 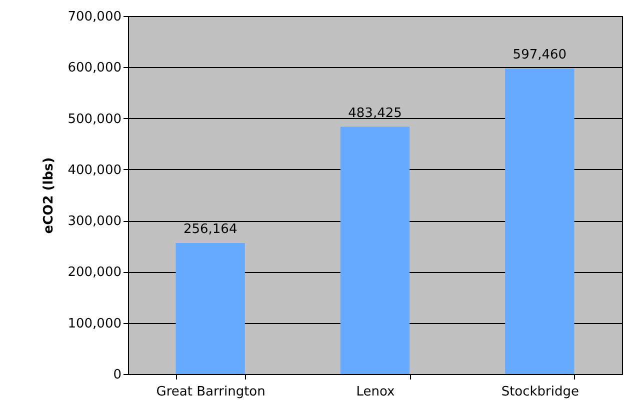 I want to click on y-tick-label: 500,000, so click(x=95, y=119).